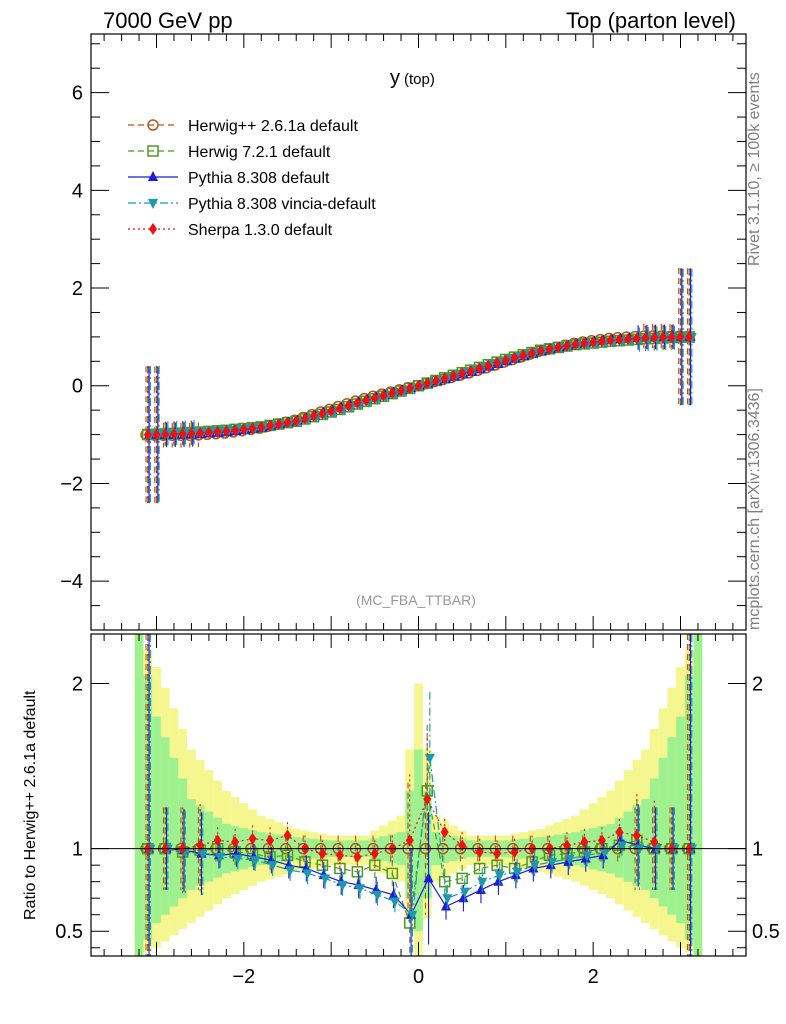 This screenshot has height=1024, width=786. Describe the element at coordinates (77, 685) in the screenshot. I see `ratio-y-tick-label: 2` at that location.